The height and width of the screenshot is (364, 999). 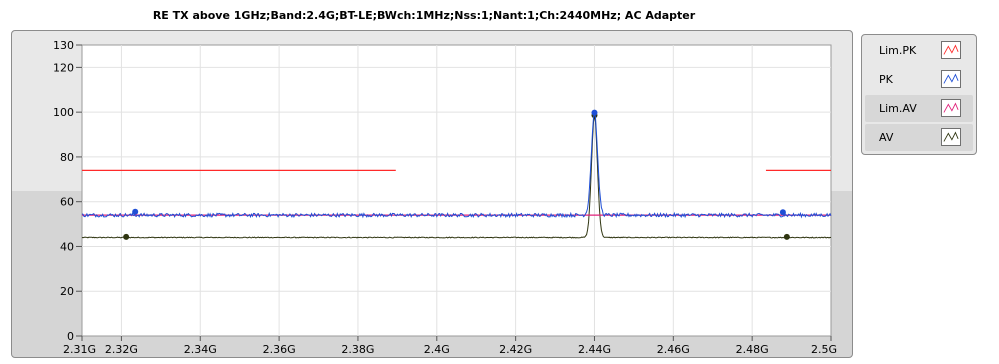 What do you see at coordinates (67, 191) in the screenshot?
I see `y-axis: 0 20 40 60 80 100 120 130` at bounding box center [67, 191].